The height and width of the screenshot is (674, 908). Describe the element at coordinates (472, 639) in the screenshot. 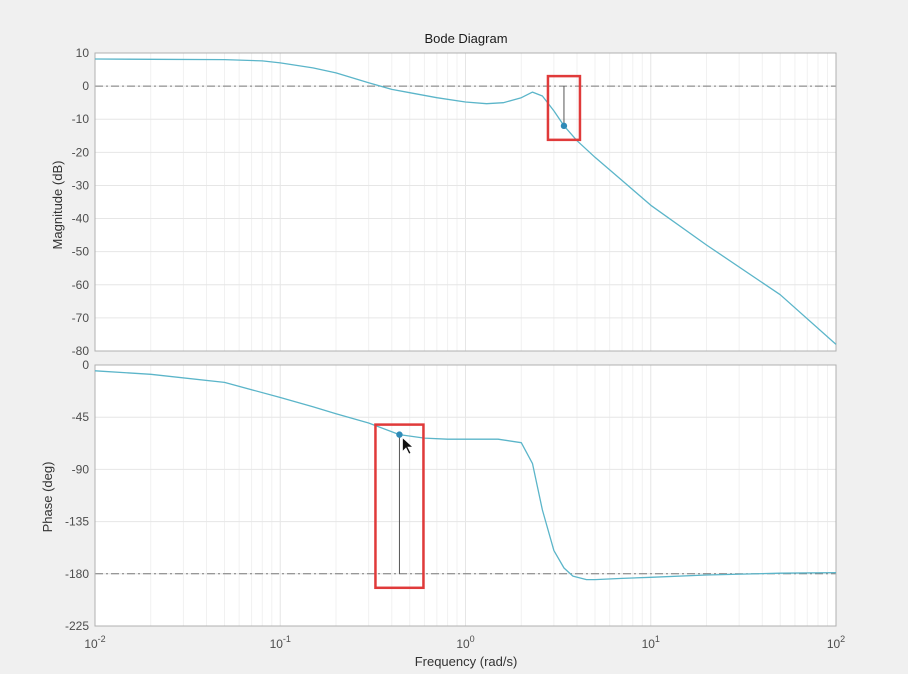

I see `x-tick-exponent: 0` at that location.